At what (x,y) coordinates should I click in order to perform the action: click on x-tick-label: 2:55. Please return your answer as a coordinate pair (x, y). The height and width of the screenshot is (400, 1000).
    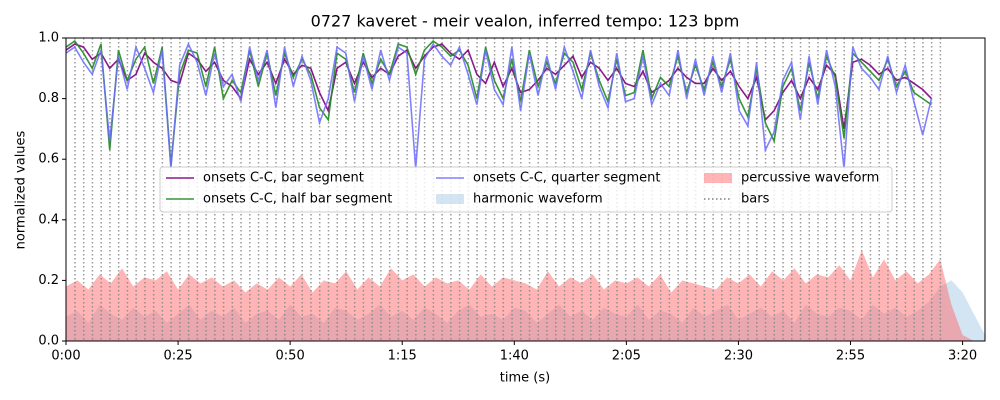
    Looking at the image, I should click on (850, 356).